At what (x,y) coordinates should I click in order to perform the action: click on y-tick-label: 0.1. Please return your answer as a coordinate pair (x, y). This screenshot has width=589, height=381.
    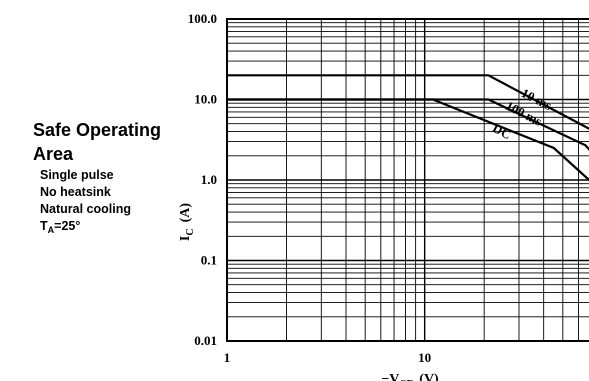
    Looking at the image, I should click on (209, 260).